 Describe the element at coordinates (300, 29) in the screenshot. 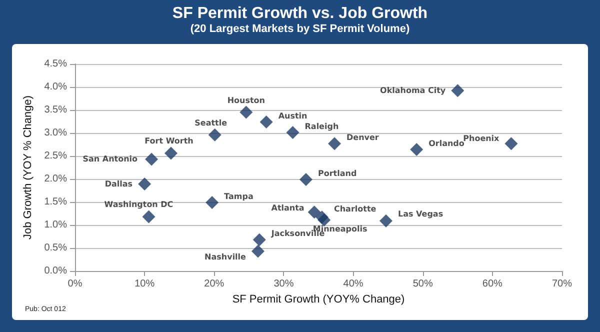

I see `chart-subtitle: (20 Largest Markets by SF Permit Volume)` at that location.